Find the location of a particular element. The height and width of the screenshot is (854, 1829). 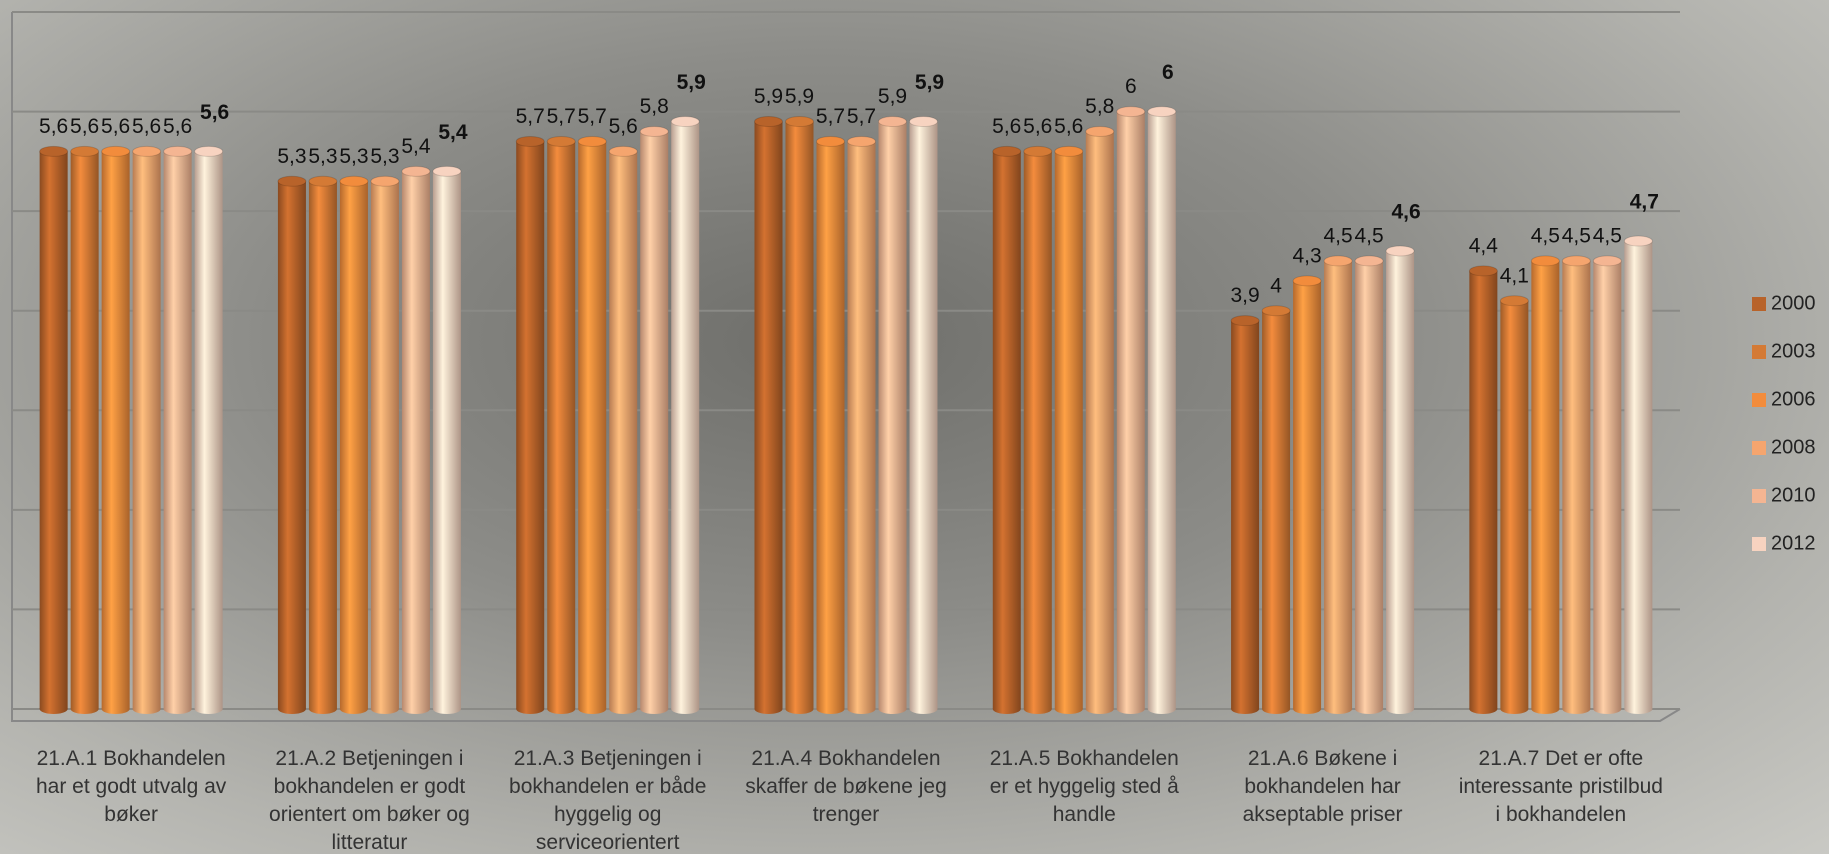

legend-label: 2003 is located at coordinates (1793, 351).